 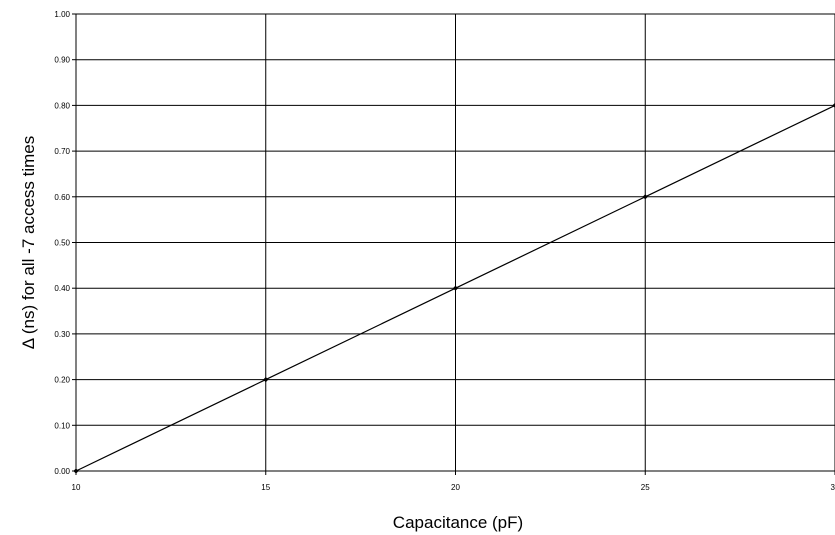 What do you see at coordinates (62, 380) in the screenshot?
I see `y-tick-label: 0.20` at bounding box center [62, 380].